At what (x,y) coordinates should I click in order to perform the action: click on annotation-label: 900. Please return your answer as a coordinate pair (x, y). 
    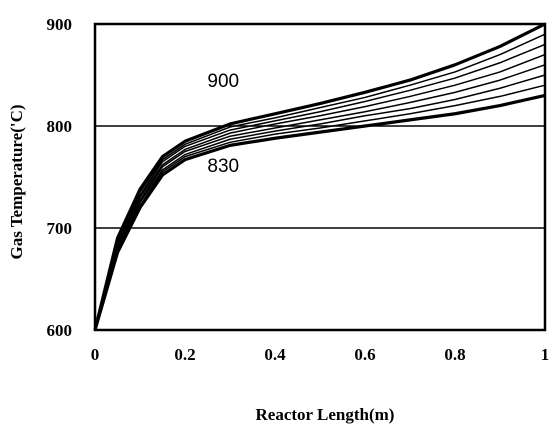
    Looking at the image, I should click on (223, 81).